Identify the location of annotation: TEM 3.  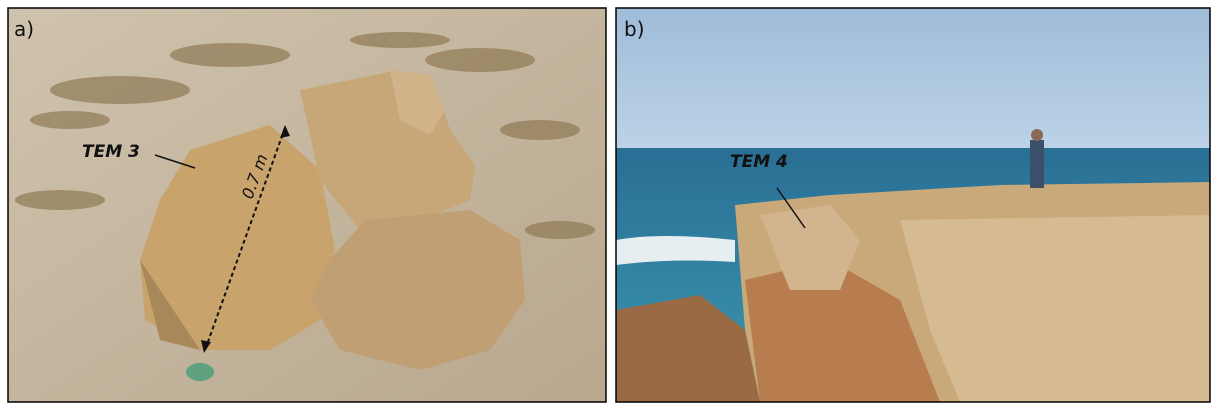
(111, 152).